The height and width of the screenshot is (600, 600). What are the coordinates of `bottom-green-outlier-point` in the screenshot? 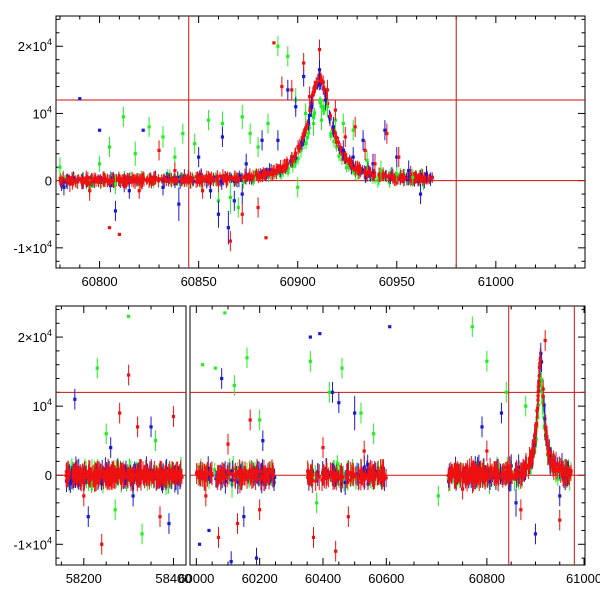 It's located at (106, 434).